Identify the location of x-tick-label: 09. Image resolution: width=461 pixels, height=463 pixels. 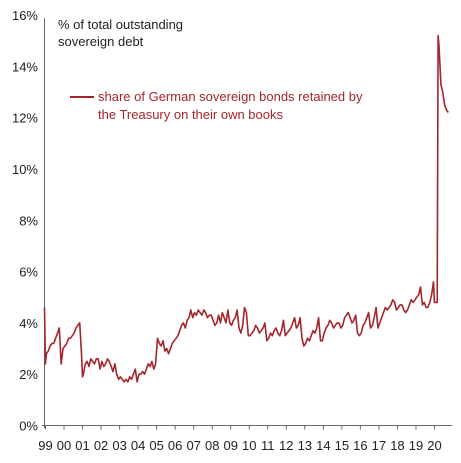
(230, 445).